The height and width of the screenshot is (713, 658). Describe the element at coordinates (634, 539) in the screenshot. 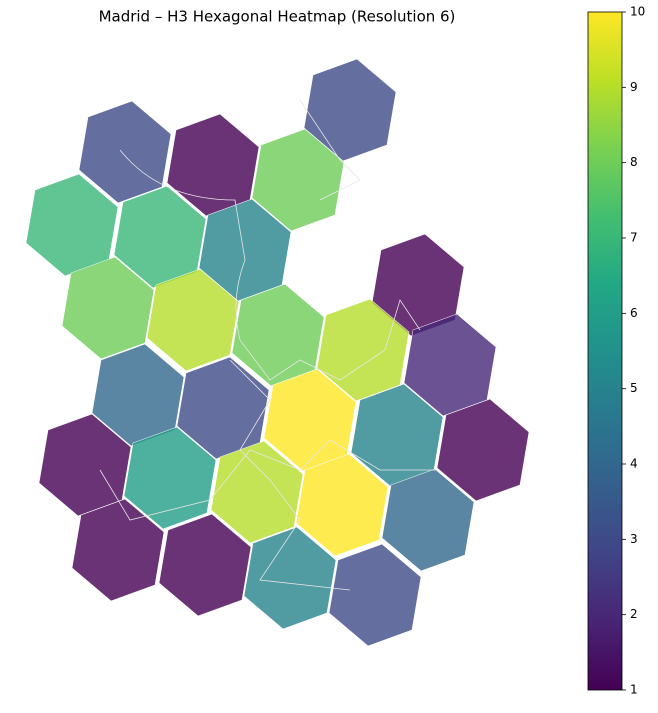

I see `colorbar-tick-label: 3` at that location.